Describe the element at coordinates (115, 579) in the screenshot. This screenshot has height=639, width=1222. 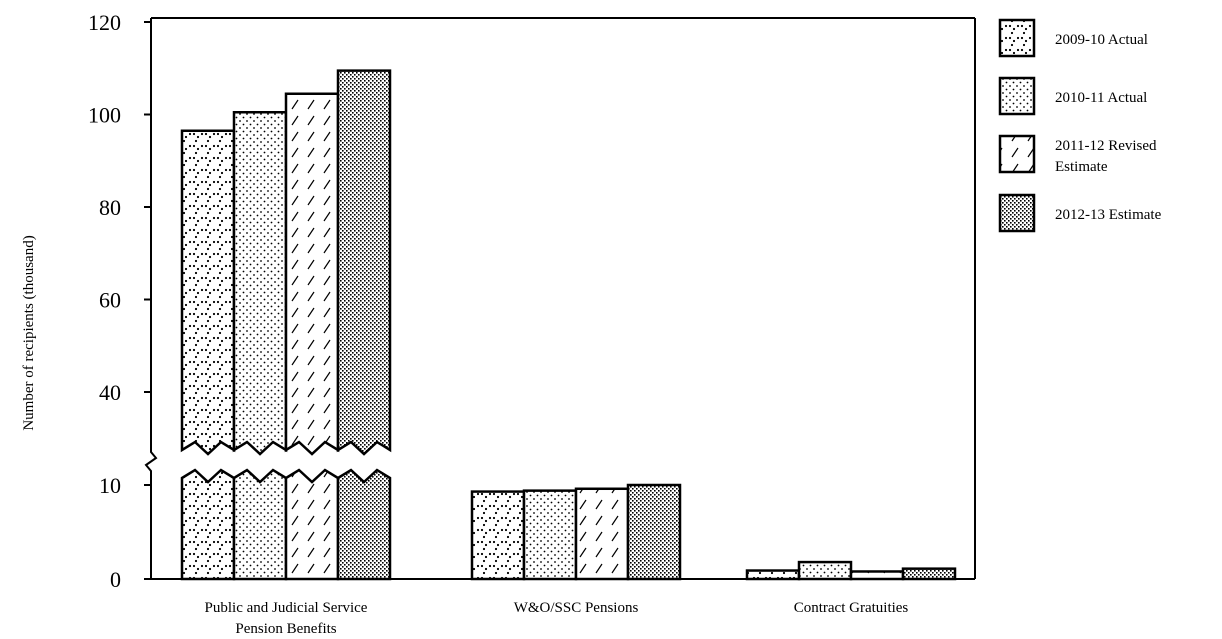
I see `y-tick-label: 0` at that location.